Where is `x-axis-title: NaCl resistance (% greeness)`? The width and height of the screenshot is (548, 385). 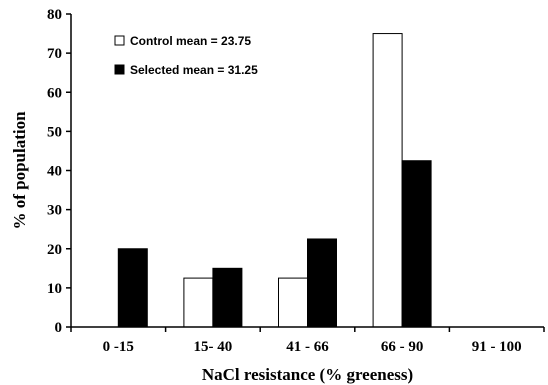
x-axis-title: NaCl resistance (% greeness) is located at coordinates (307, 374).